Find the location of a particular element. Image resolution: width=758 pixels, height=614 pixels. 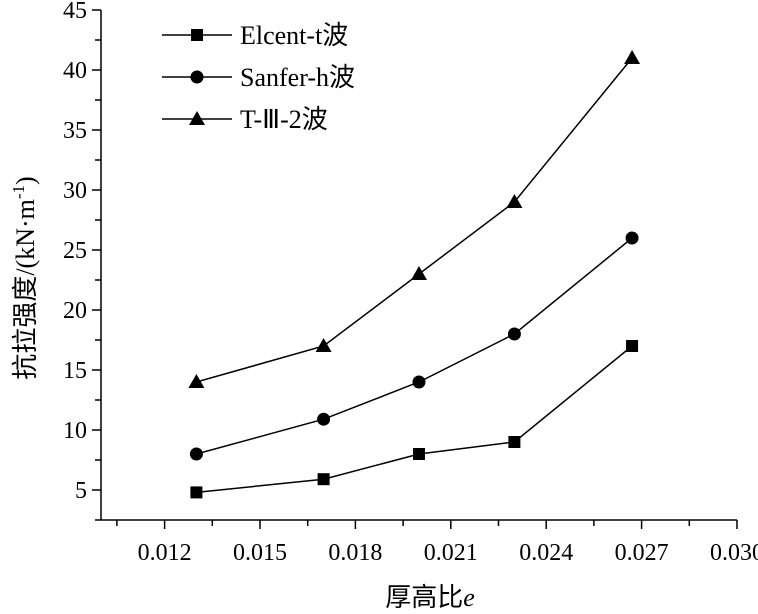

x-tick-label: 0.030 is located at coordinates (734, 553).